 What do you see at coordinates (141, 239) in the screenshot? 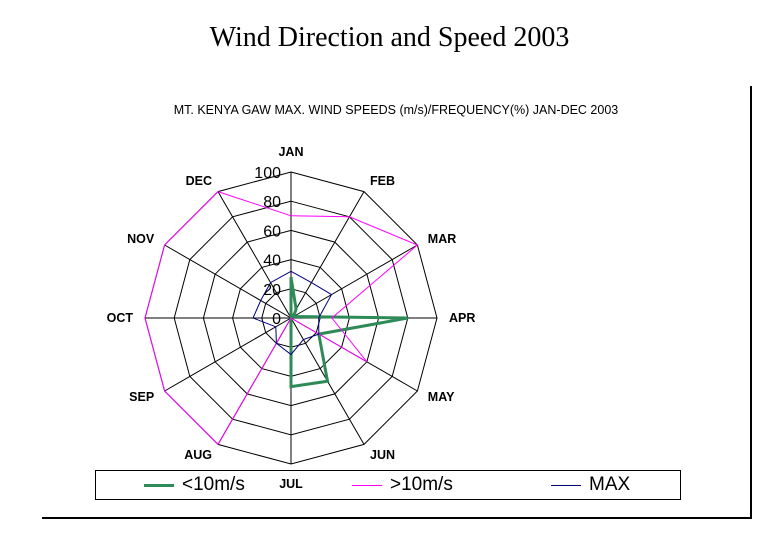
I see `category-label-nov: NOV` at bounding box center [141, 239].